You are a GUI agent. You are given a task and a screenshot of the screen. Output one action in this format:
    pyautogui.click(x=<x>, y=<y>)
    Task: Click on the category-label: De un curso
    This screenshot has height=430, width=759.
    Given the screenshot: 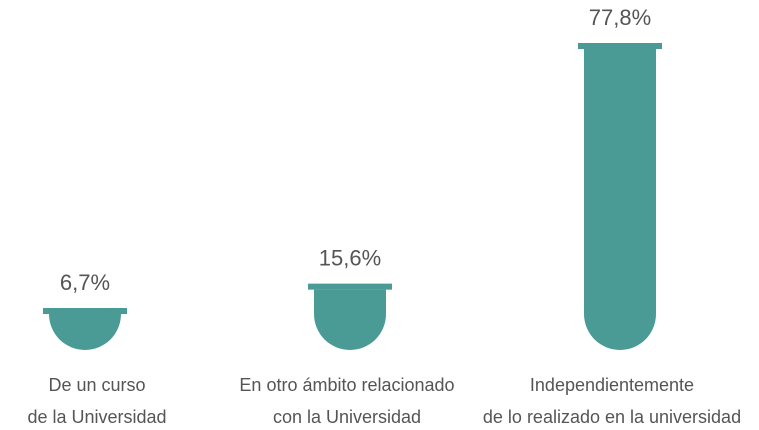 What is the action you would take?
    pyautogui.click(x=96, y=385)
    